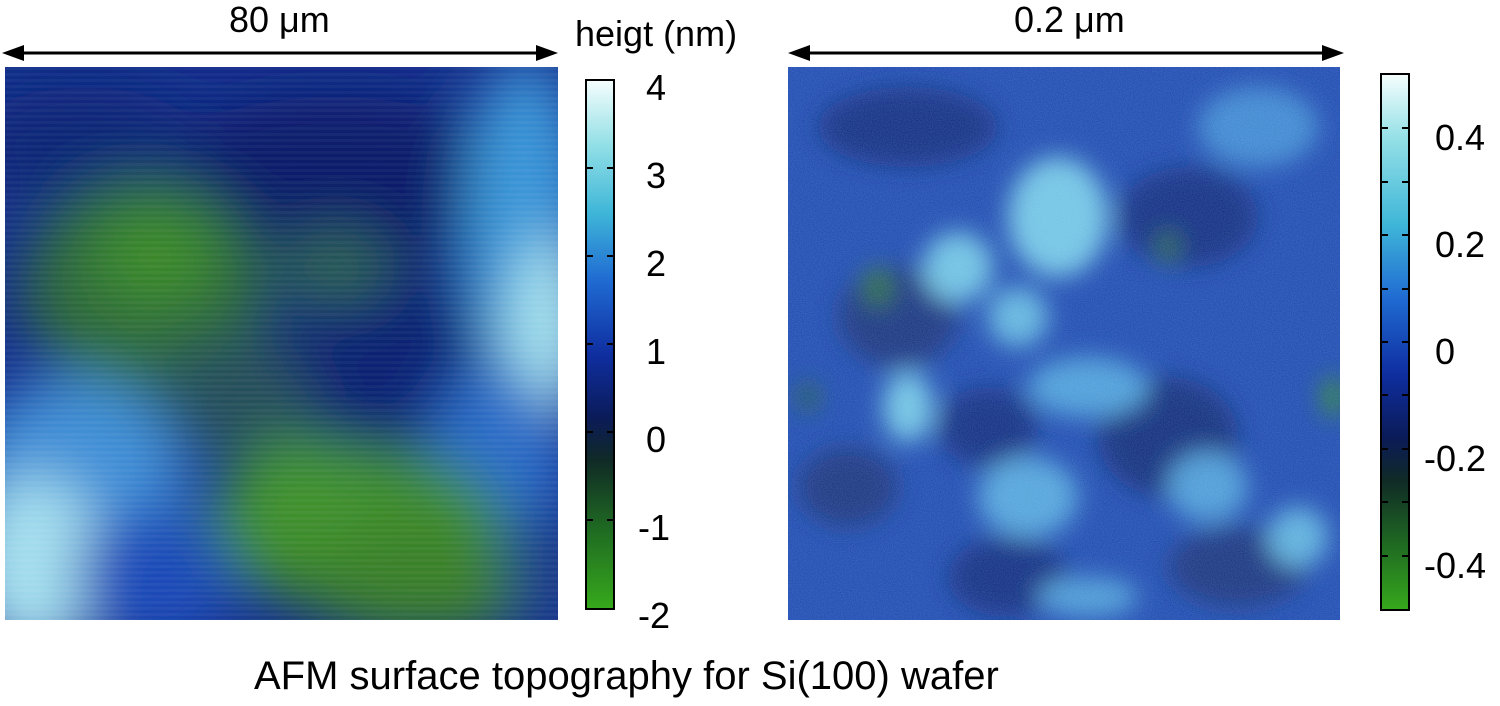 The width and height of the screenshot is (1500, 706). Describe the element at coordinates (280, 53) in the screenshot. I see `left-scale-arrow` at that location.